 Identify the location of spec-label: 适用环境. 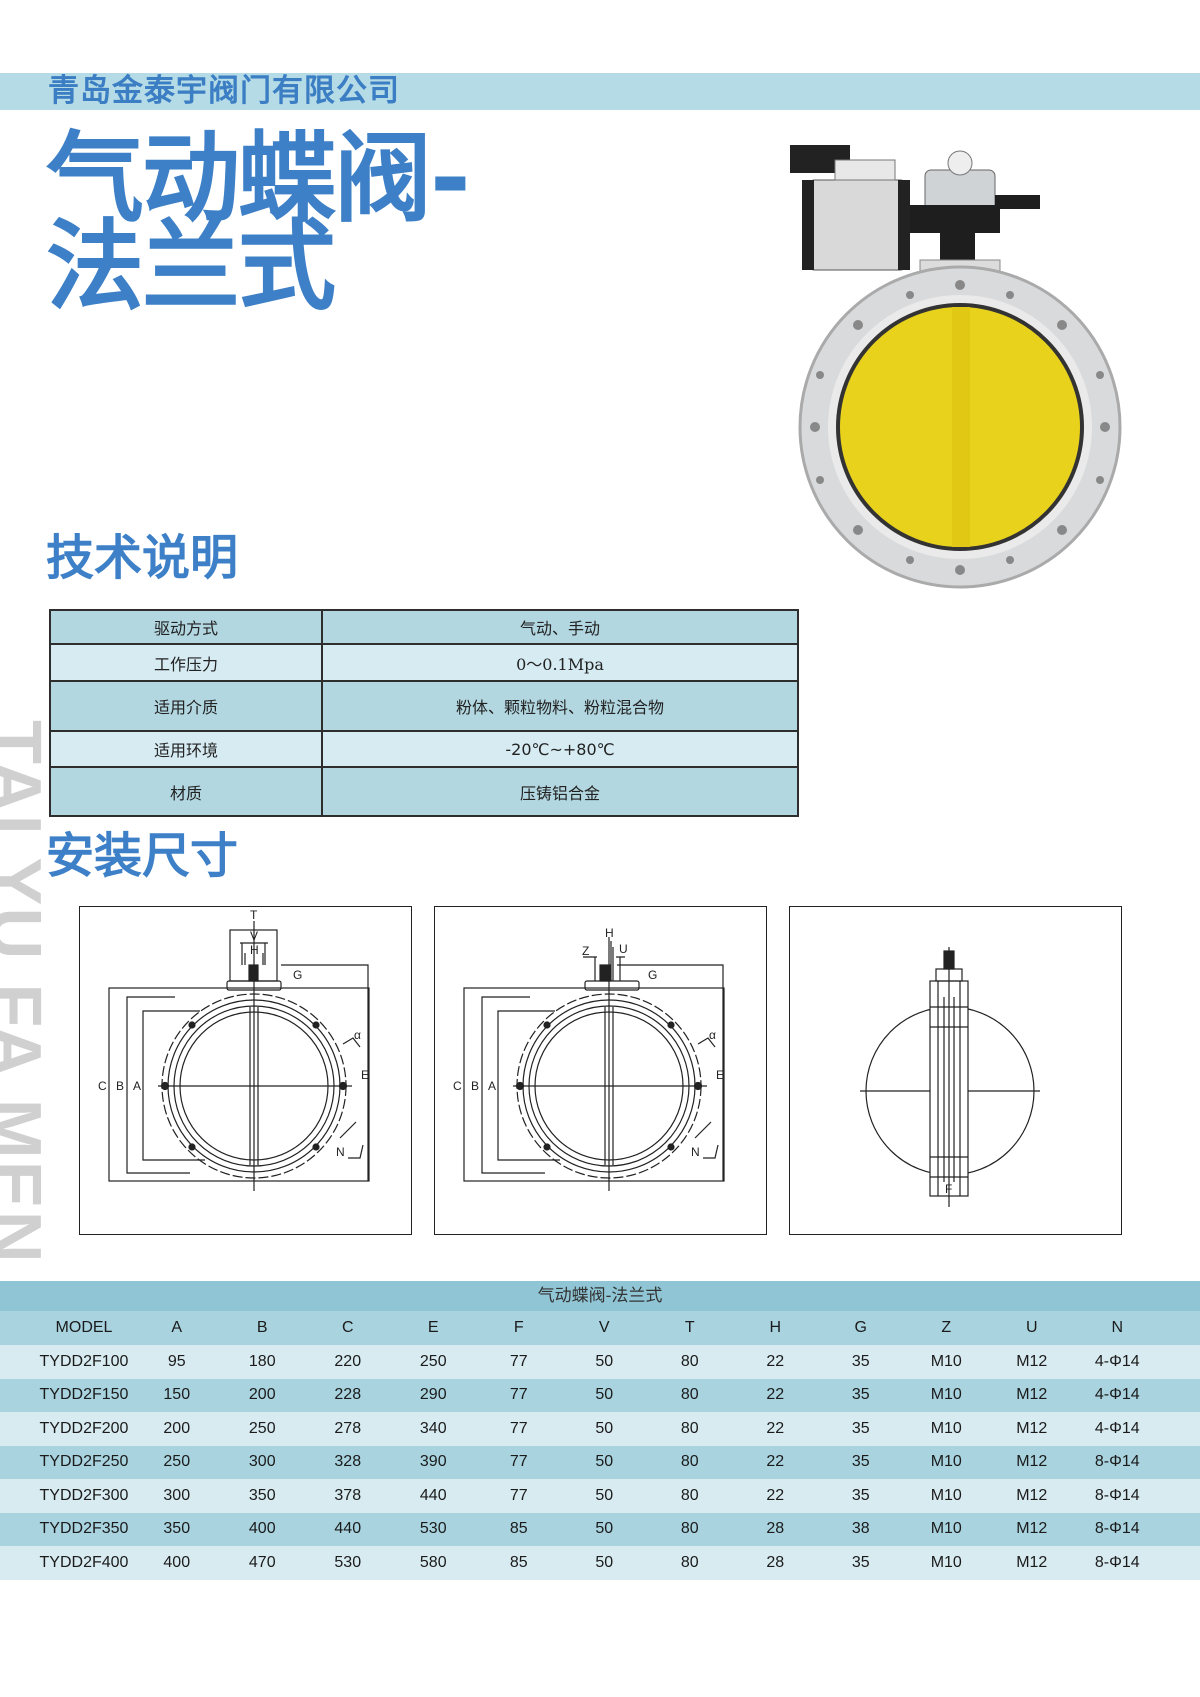
(186, 749).